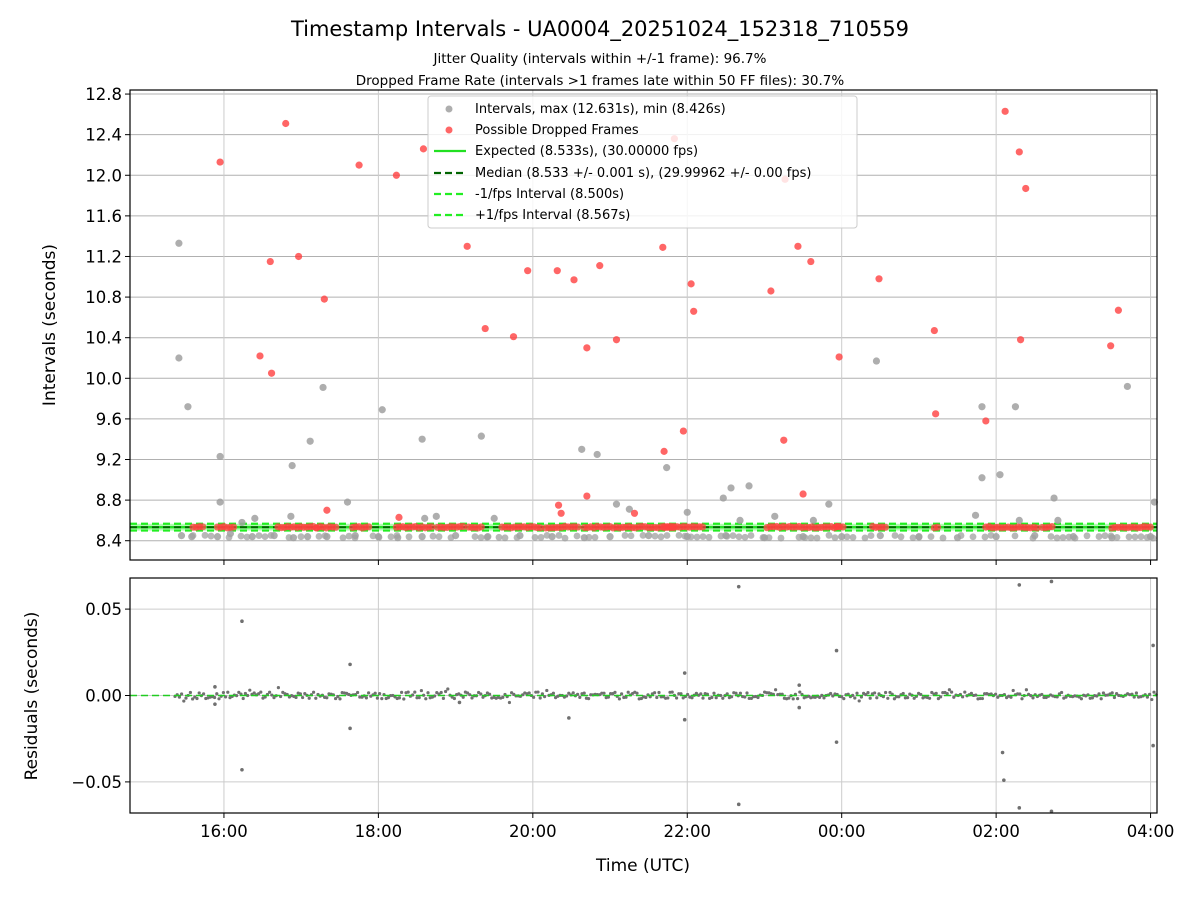 This screenshot has height=900, width=1200. What do you see at coordinates (642, 866) in the screenshot?
I see `x-axis-label: Time (UTC)` at bounding box center [642, 866].